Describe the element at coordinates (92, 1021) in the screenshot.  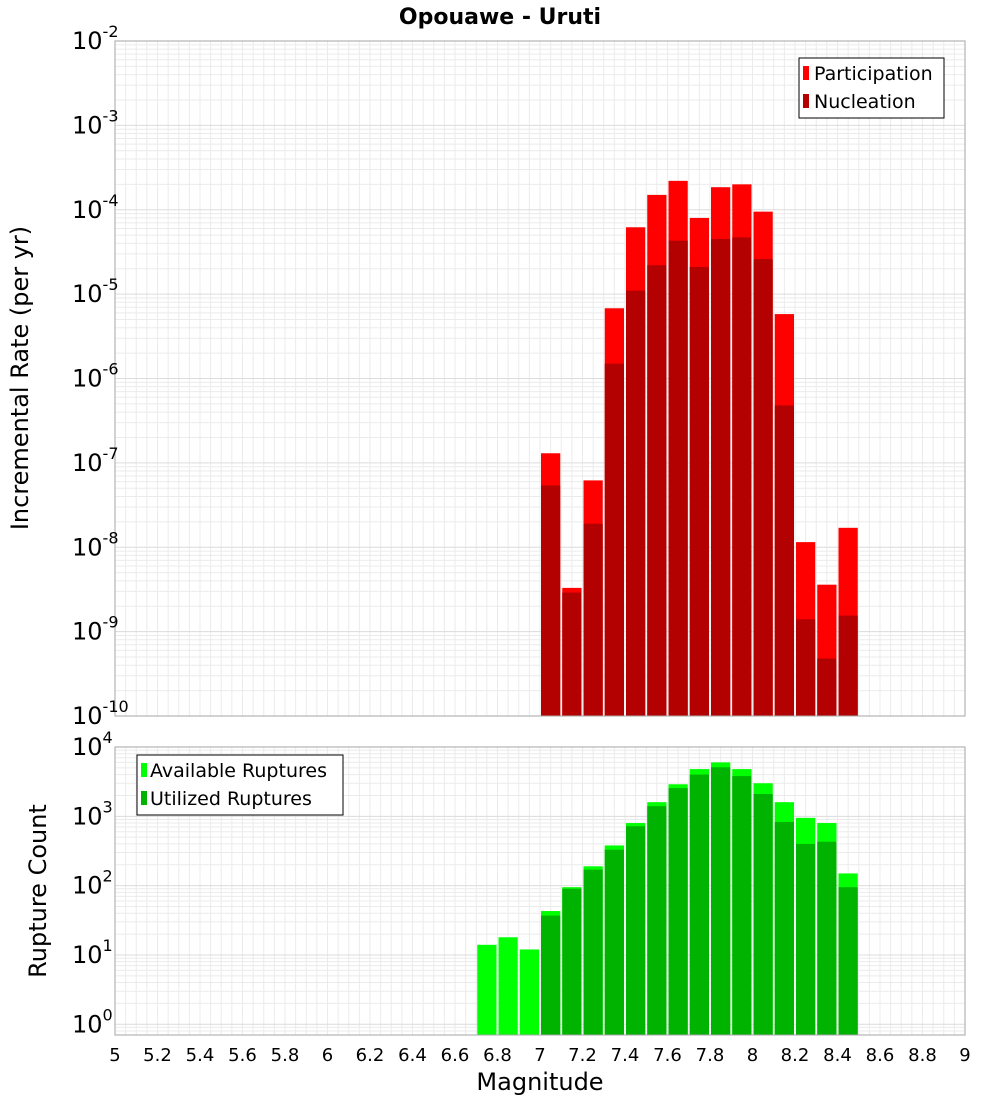
I see `y-tick-label: 10⁰` at that location.